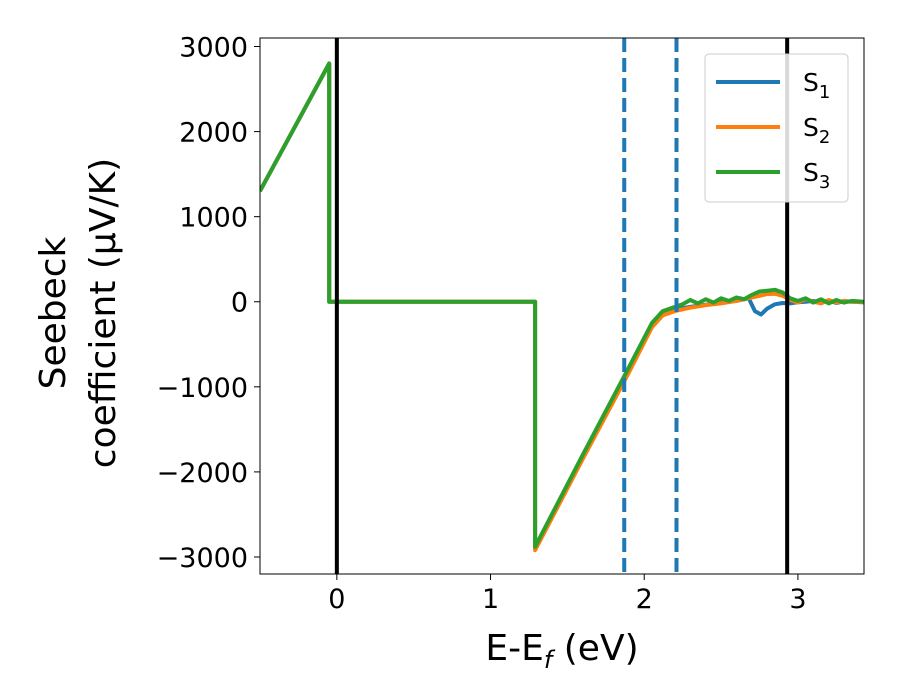 The width and height of the screenshot is (900, 700). I want to click on y-tick-label: 0, so click(239, 303).